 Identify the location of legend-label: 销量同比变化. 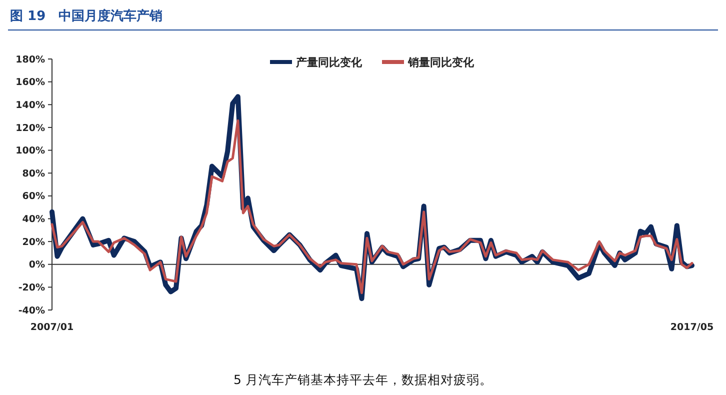
(441, 62).